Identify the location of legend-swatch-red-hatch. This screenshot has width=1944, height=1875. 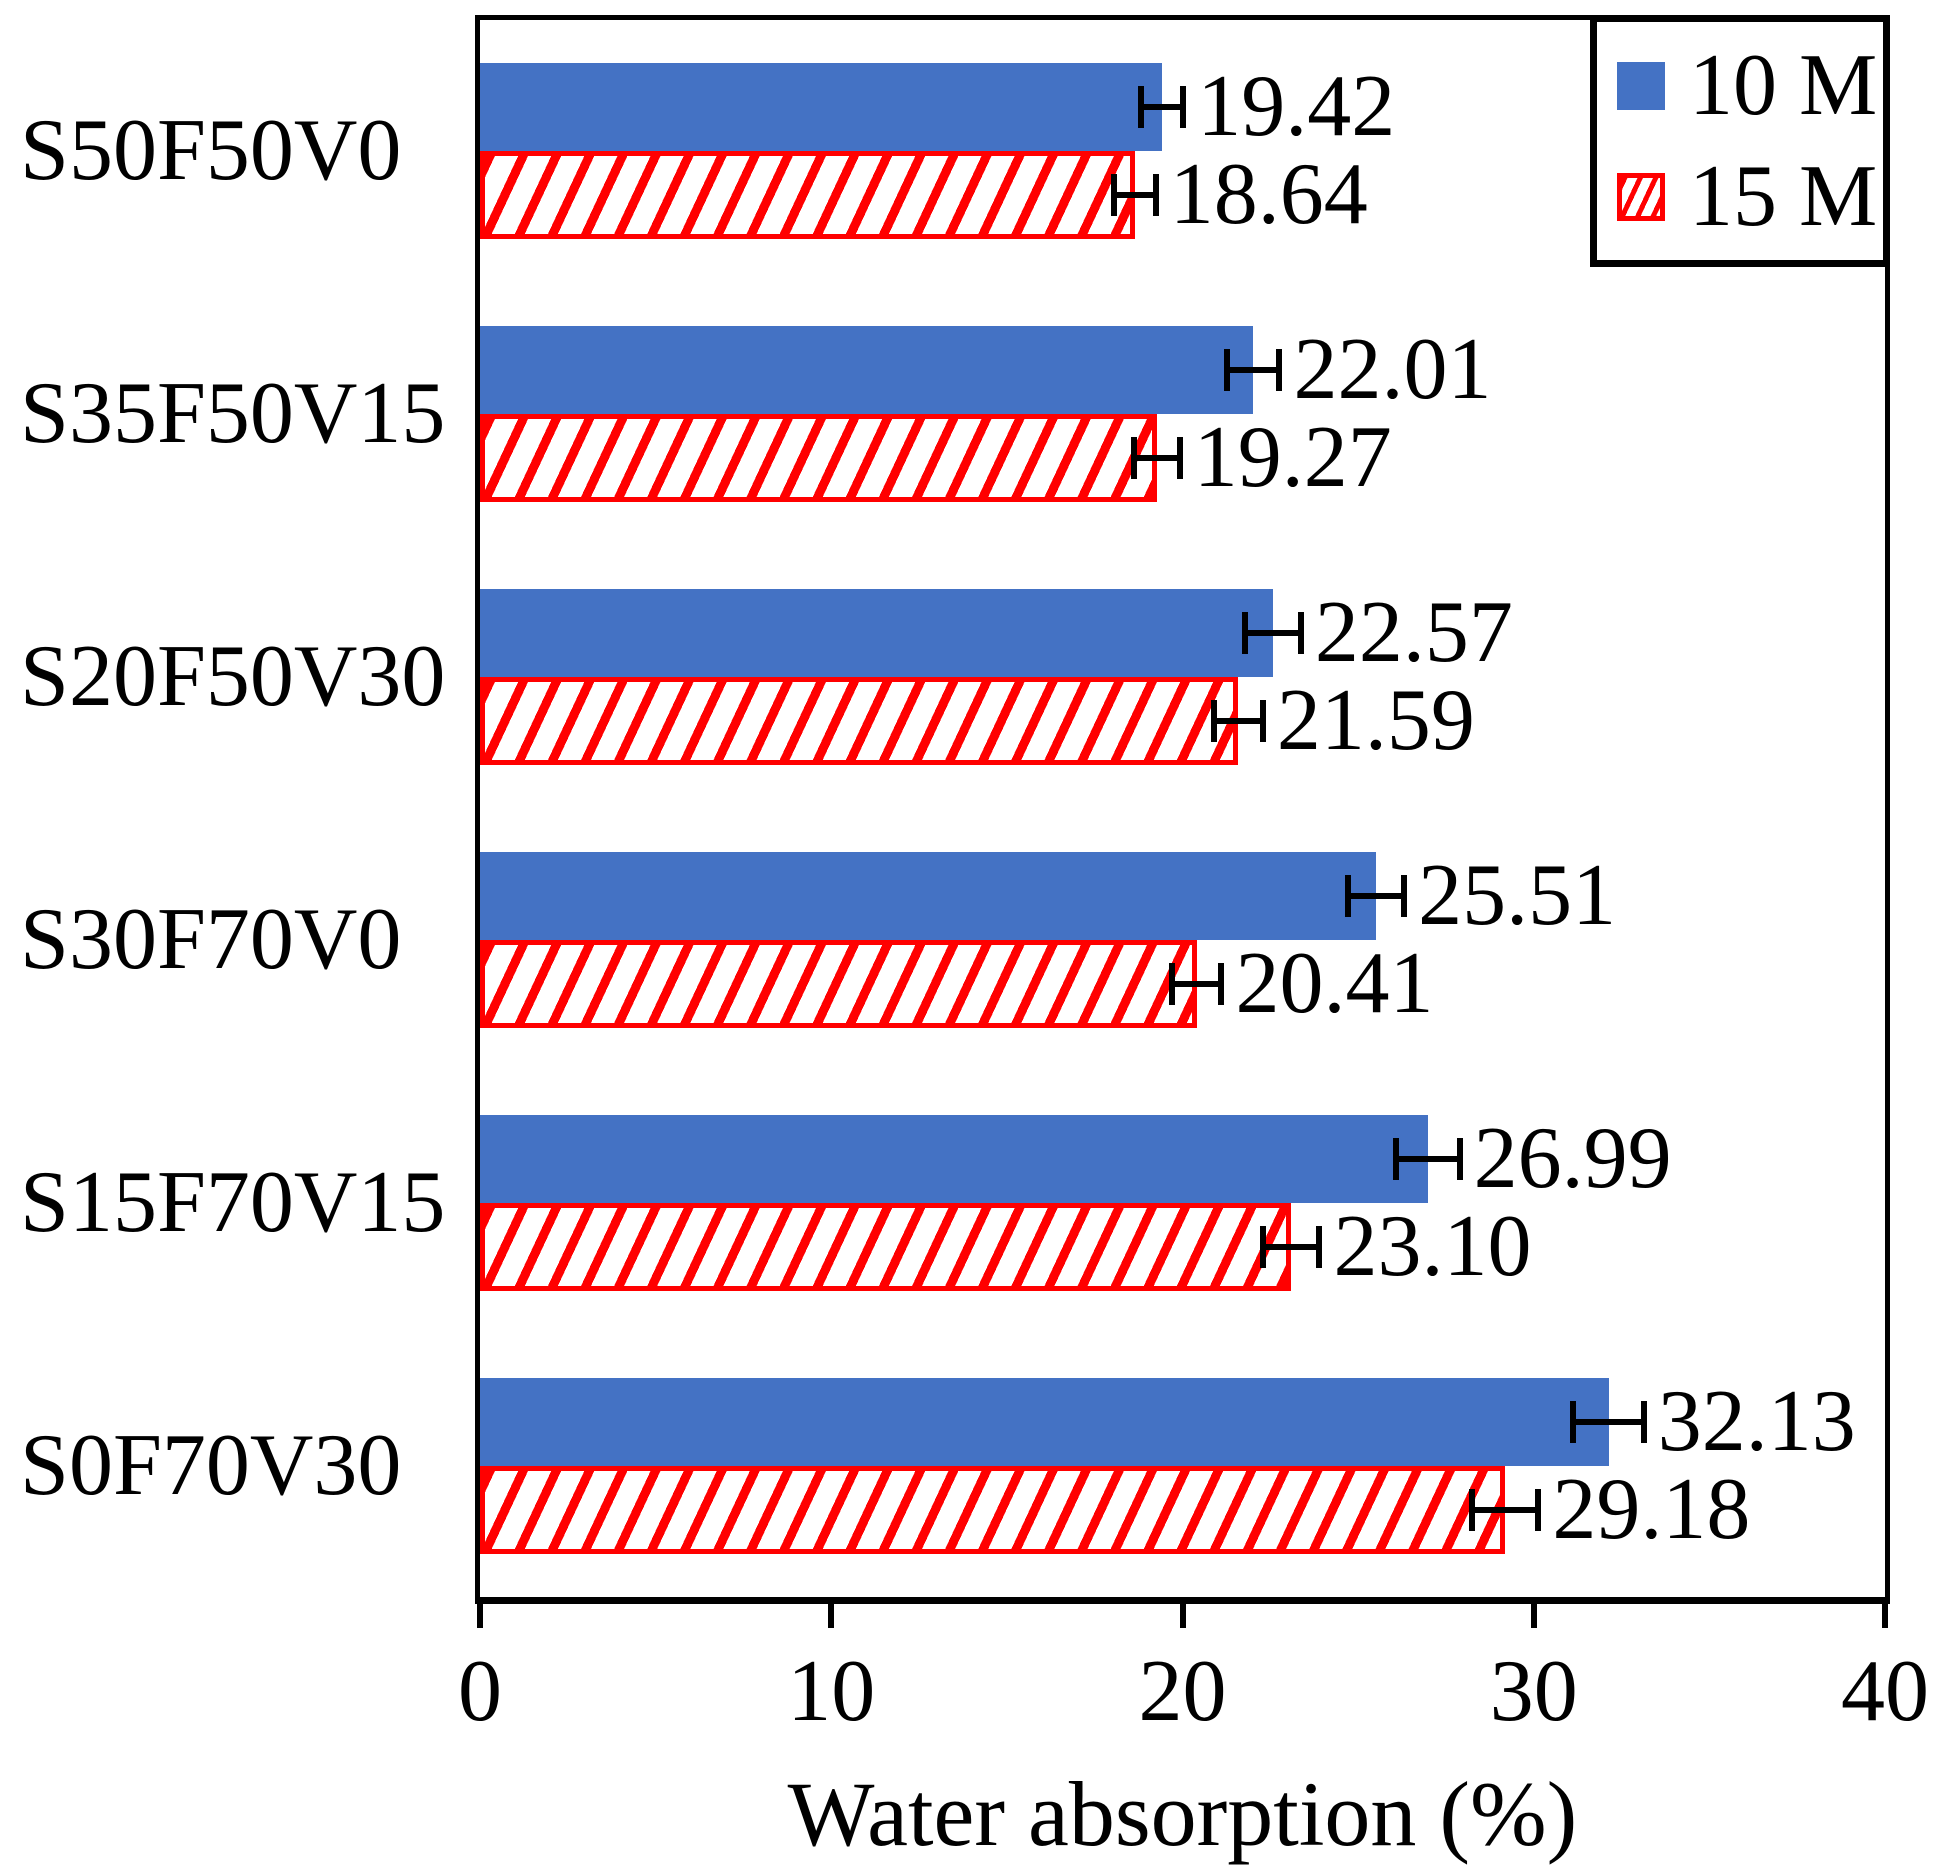
(1641, 196).